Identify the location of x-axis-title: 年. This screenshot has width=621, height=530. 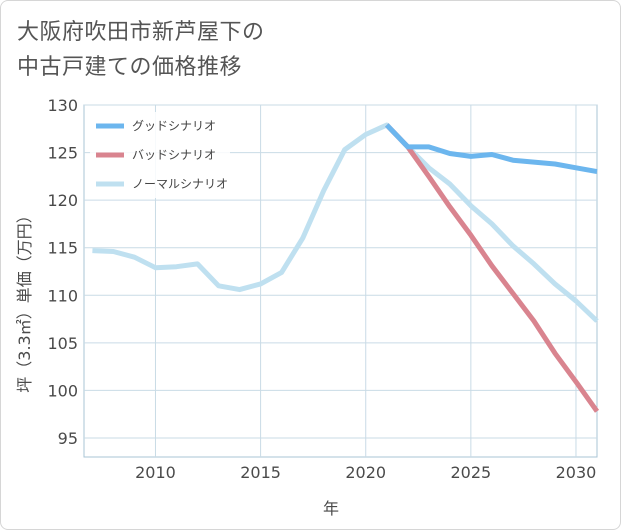
(331, 508).